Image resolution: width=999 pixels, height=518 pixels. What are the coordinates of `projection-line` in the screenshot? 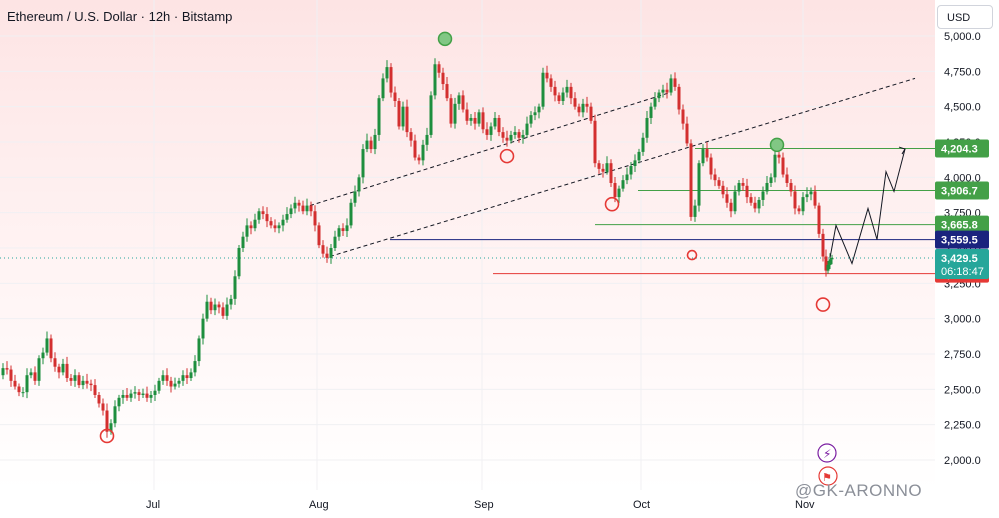 It's located at (867, 207).